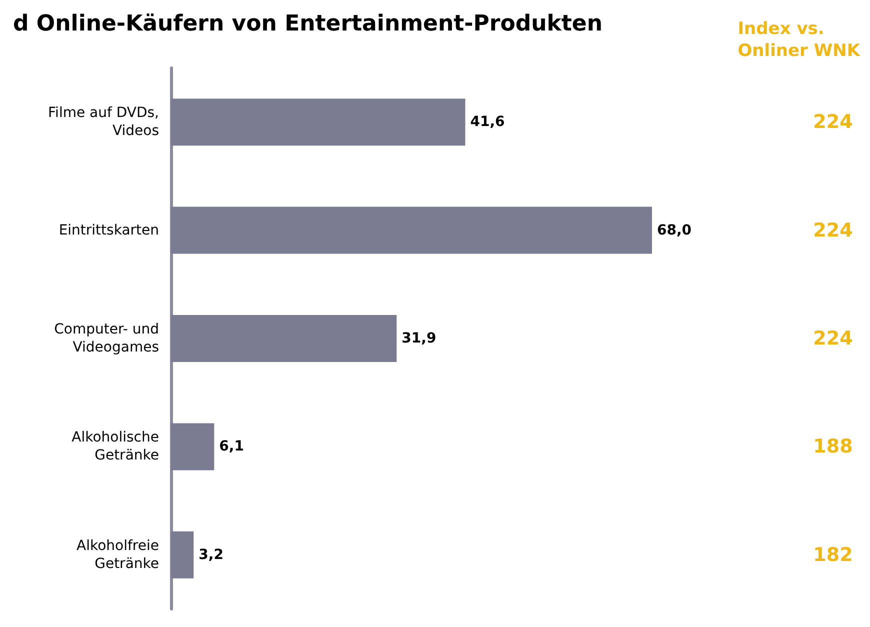 The width and height of the screenshot is (870, 627). Describe the element at coordinates (833, 555) in the screenshot. I see `text: 182` at that location.